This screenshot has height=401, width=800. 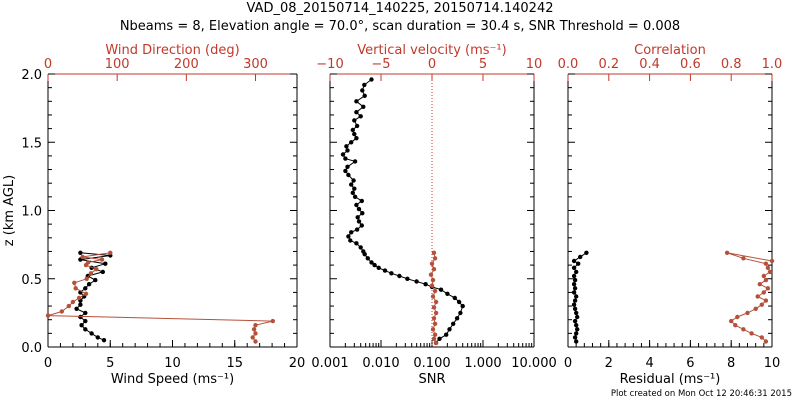 I want to click on snr-xtick-label: 0.100, so click(x=431, y=363).